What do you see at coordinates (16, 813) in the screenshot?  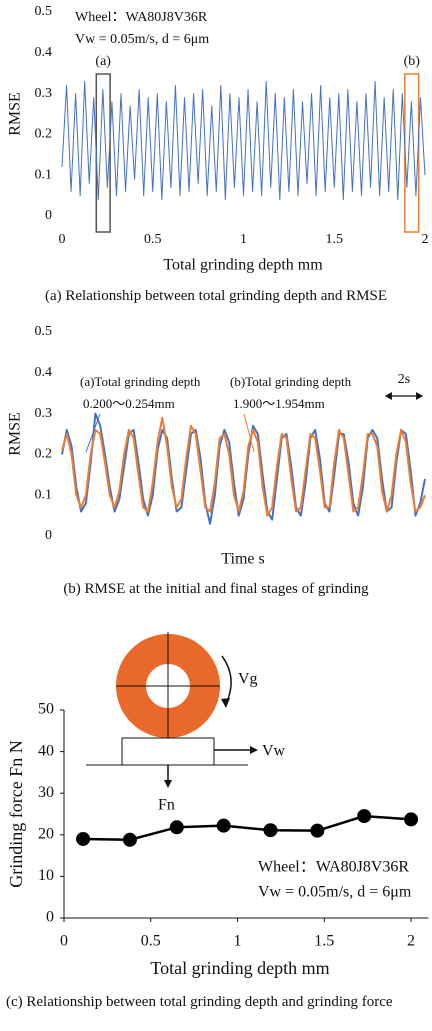 I see `y-axis-label: Grinding force Fn N` at bounding box center [16, 813].